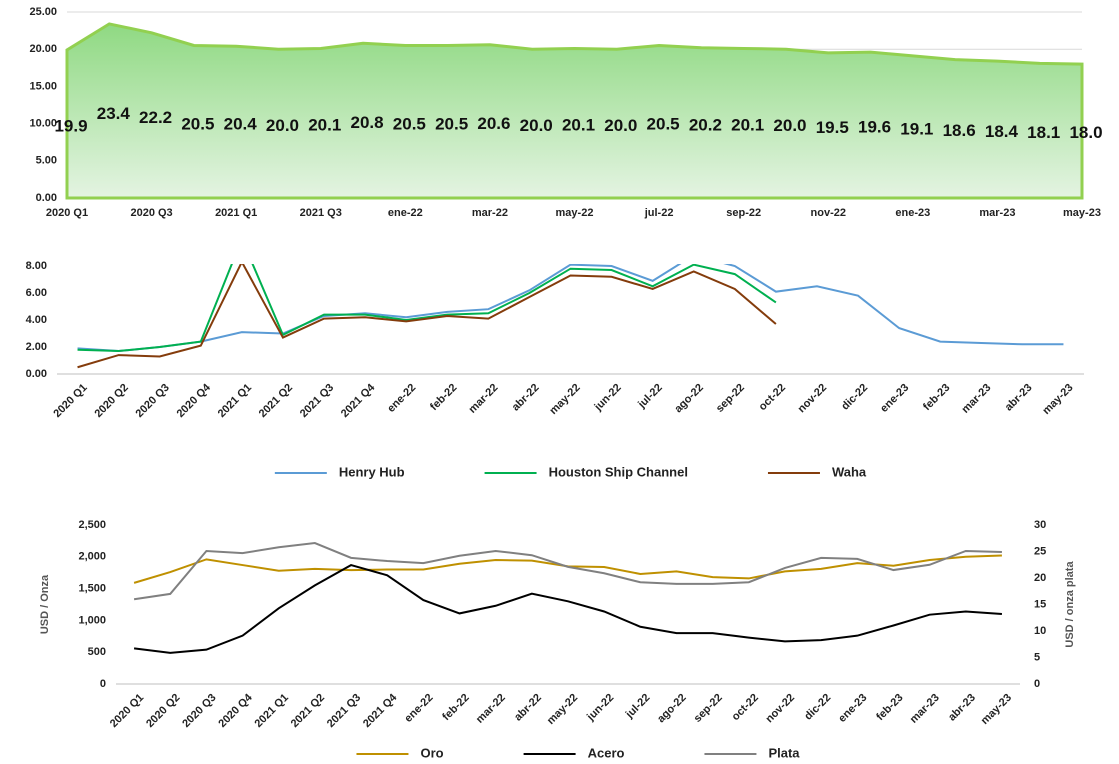  I want to click on y2-axis-title: USD / onza plata, so click(1070, 604).